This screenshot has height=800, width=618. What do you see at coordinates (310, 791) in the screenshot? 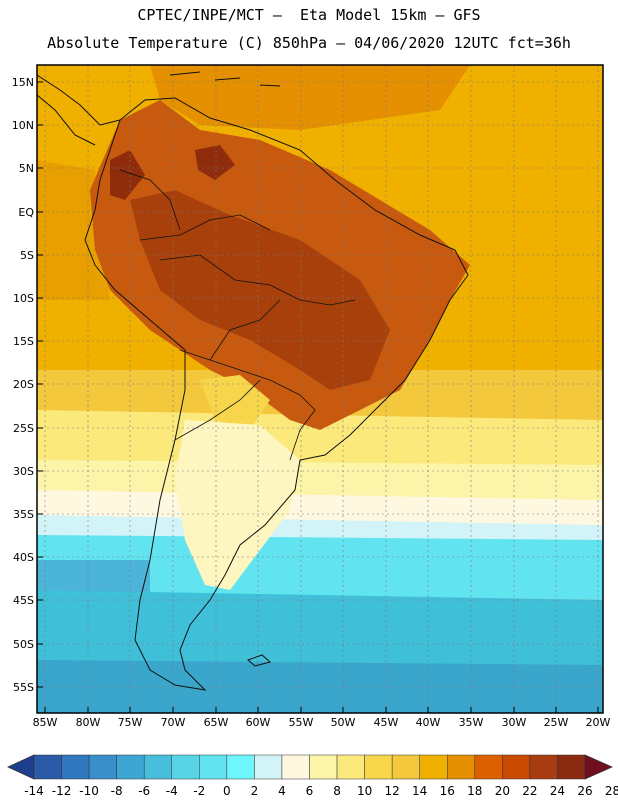
I see `colorbar-label: 6` at bounding box center [310, 791].